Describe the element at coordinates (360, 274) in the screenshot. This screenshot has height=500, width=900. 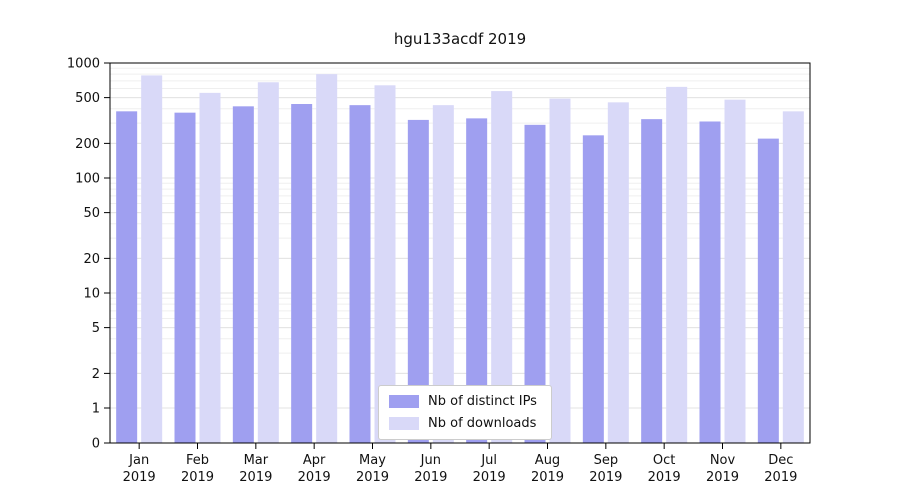
I see `bar-distinct-ips-may` at that location.